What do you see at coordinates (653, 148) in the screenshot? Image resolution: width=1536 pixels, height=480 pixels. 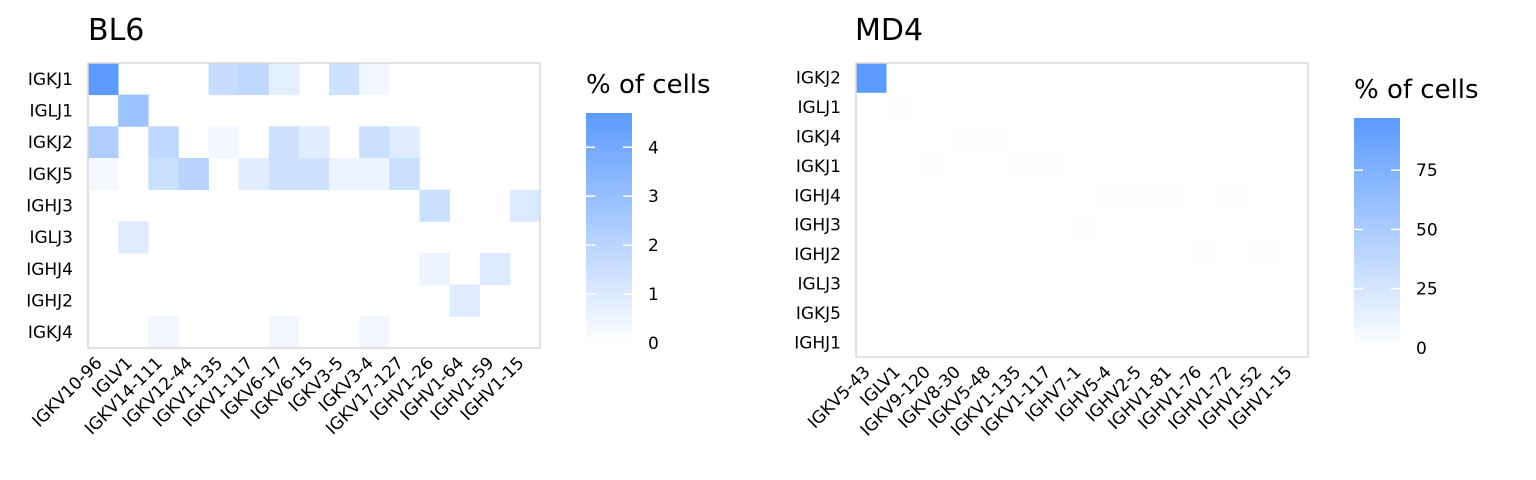 I see `legend-tick-label: 4` at bounding box center [653, 148].